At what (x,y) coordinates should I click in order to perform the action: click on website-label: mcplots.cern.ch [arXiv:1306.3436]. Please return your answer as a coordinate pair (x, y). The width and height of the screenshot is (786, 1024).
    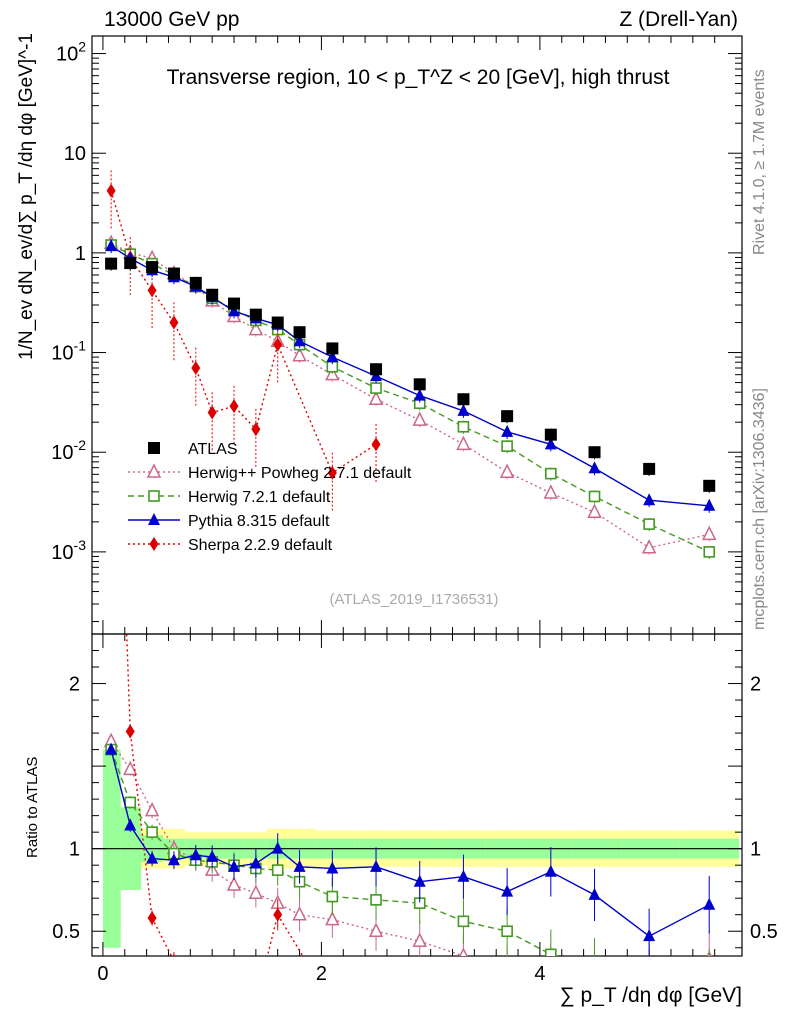
    Looking at the image, I should click on (759, 509).